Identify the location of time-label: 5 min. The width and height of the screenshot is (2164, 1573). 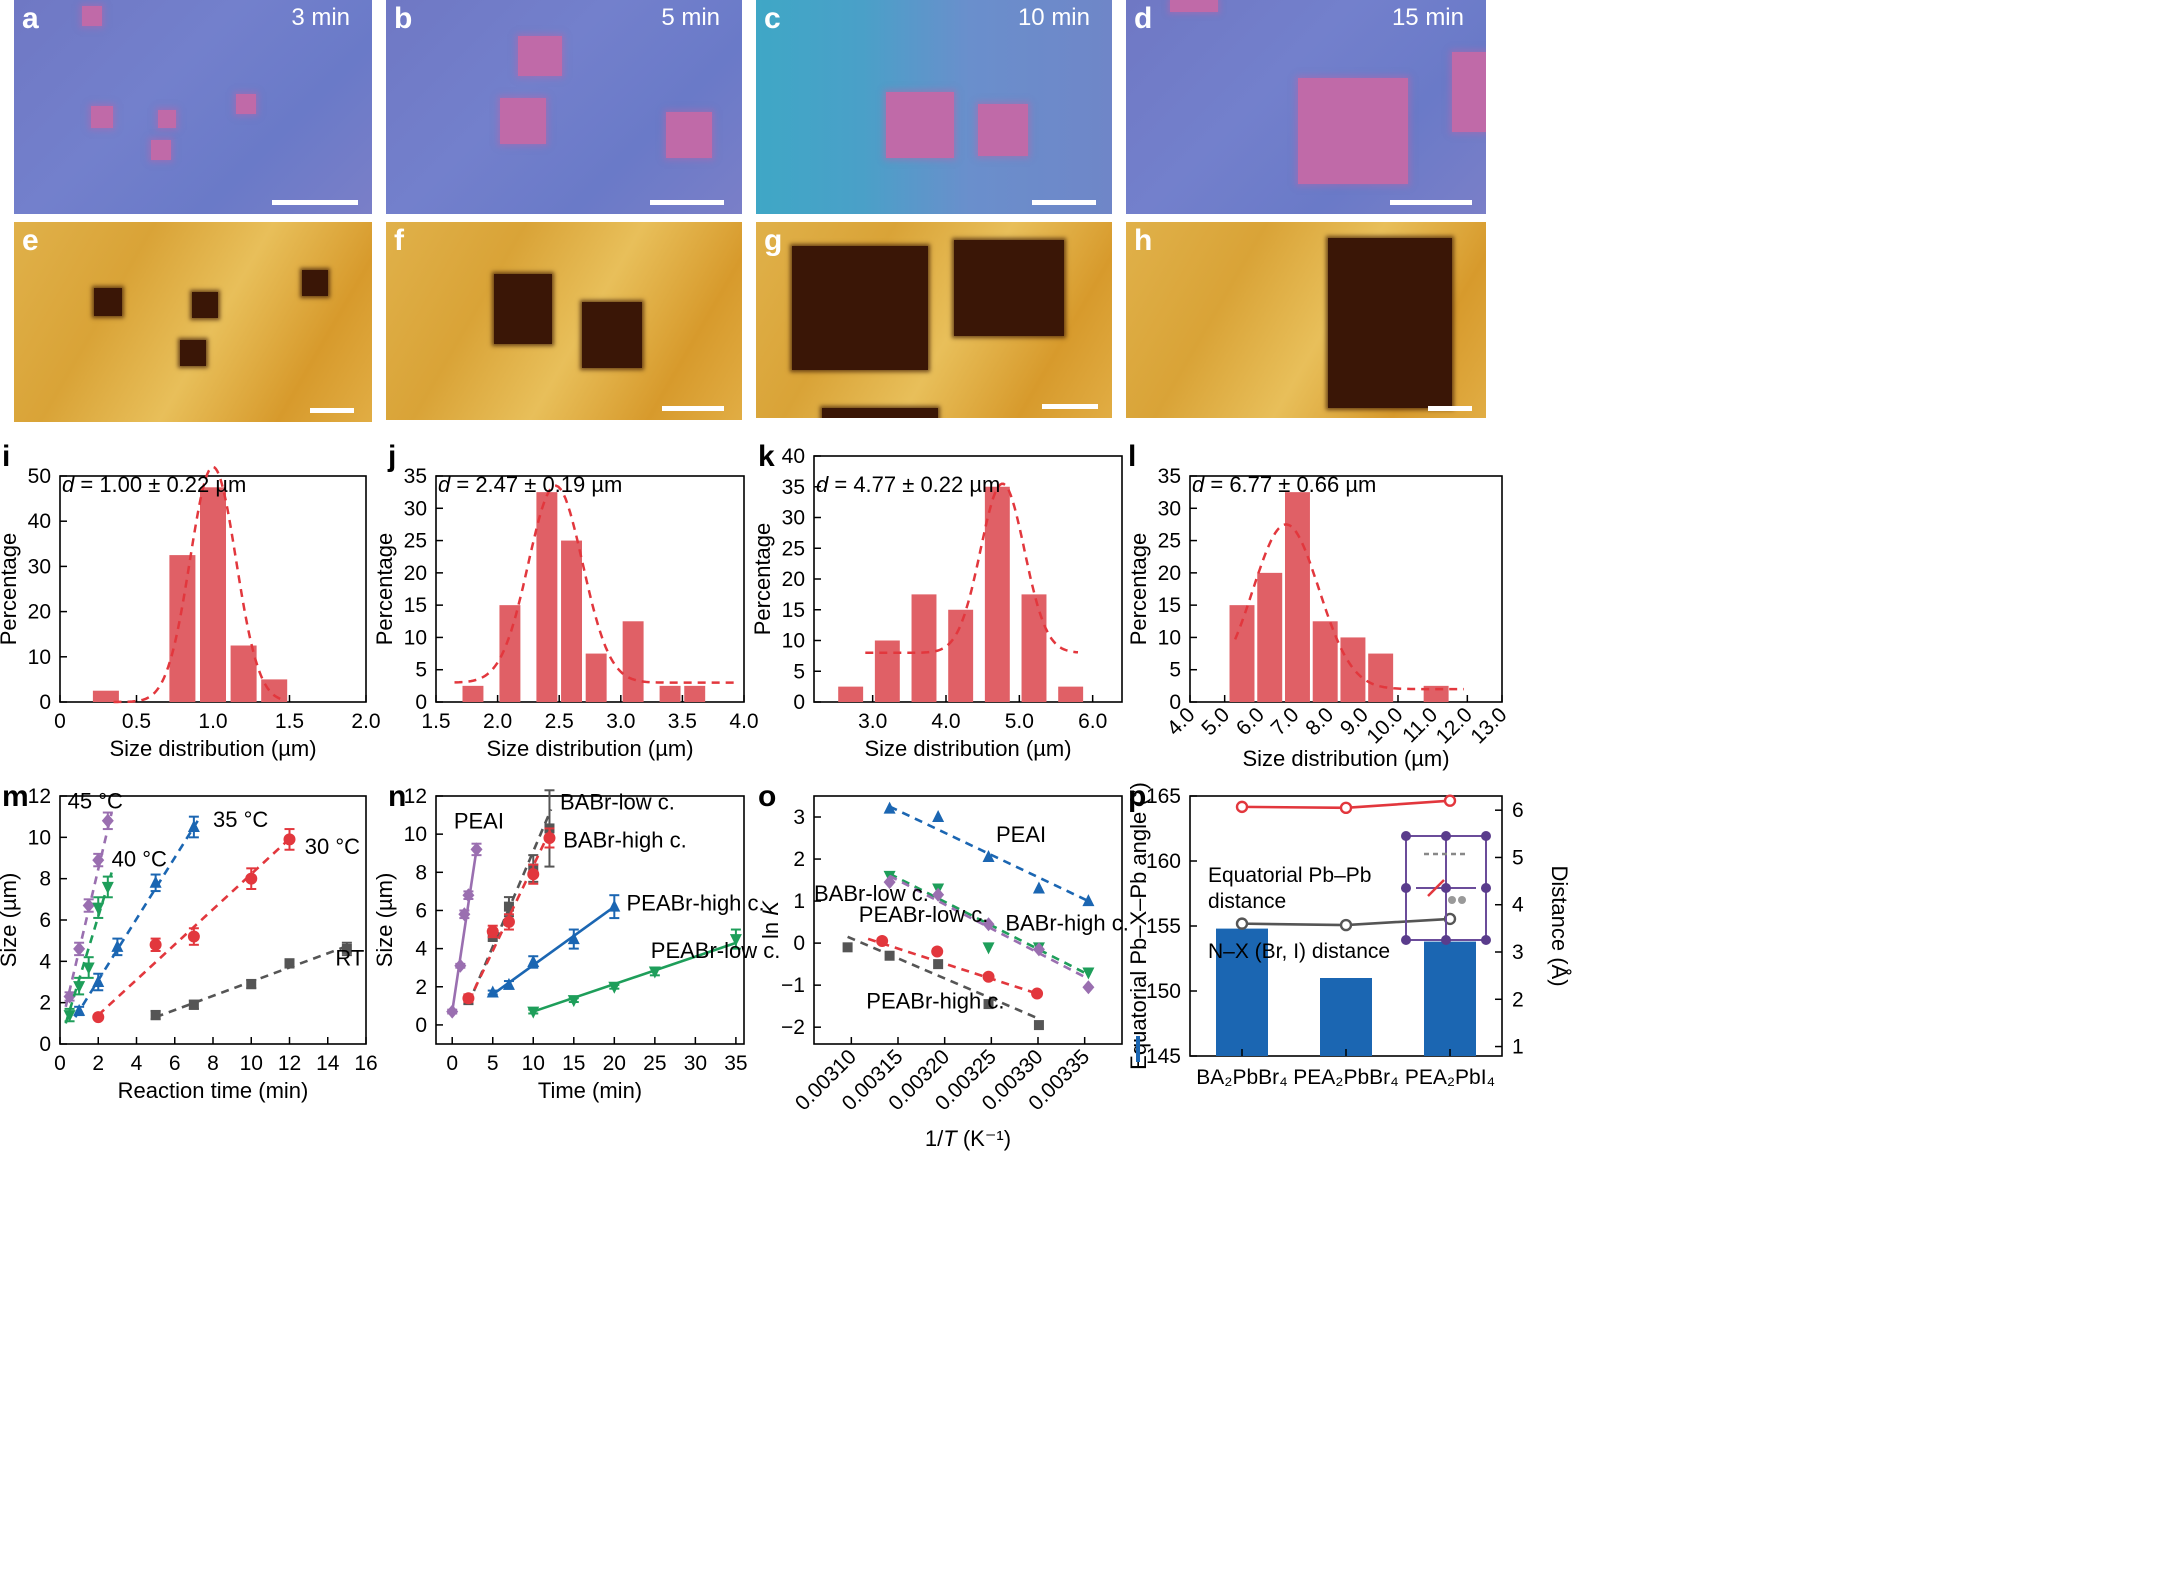
(690, 17).